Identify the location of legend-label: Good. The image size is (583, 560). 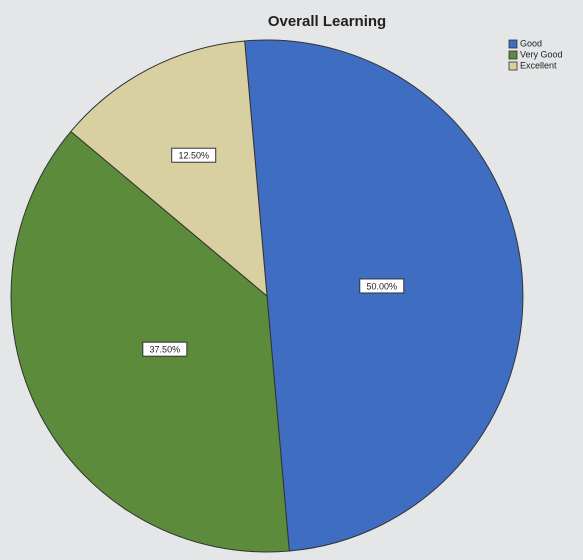
(531, 43).